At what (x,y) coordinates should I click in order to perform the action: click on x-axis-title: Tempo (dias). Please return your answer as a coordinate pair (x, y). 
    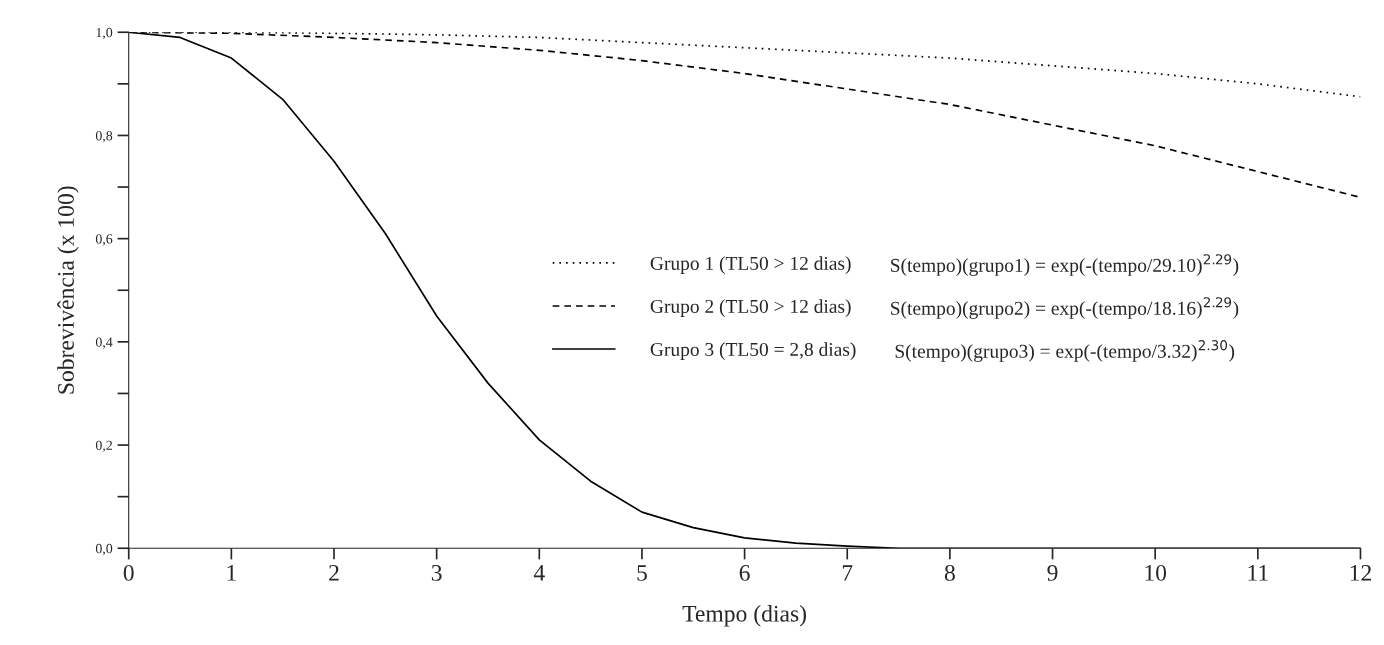
    Looking at the image, I should click on (744, 616).